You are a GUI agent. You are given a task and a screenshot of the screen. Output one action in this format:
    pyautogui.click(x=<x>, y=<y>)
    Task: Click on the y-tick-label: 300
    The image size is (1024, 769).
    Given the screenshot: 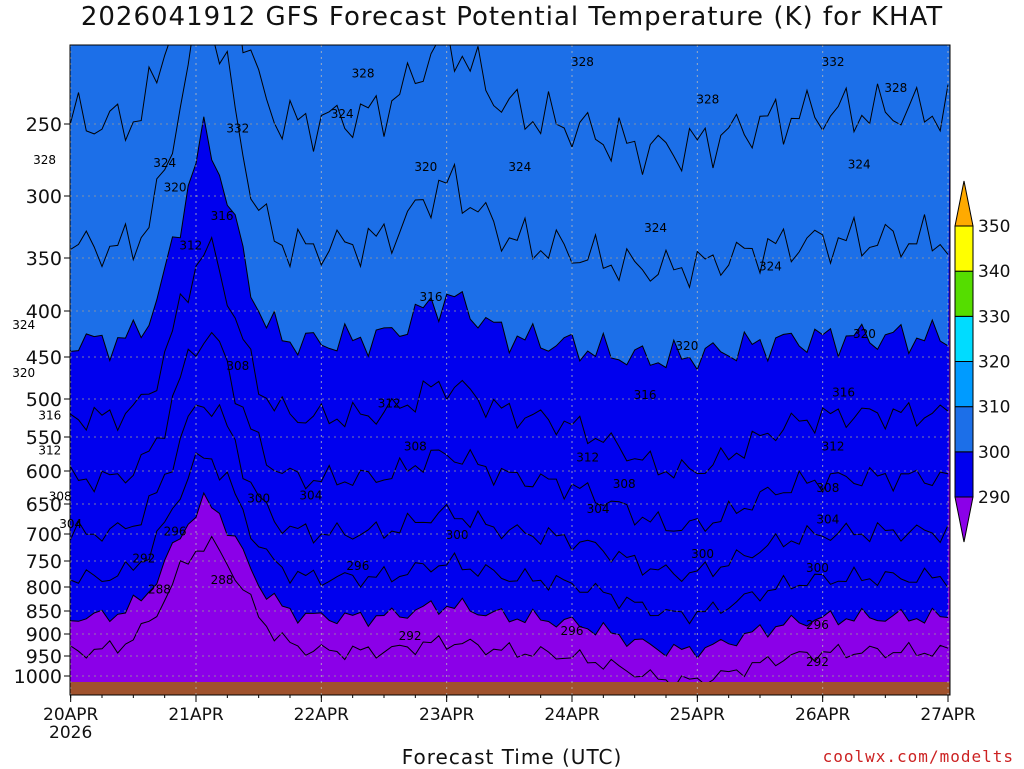 What is the action you would take?
    pyautogui.click(x=44, y=197)
    